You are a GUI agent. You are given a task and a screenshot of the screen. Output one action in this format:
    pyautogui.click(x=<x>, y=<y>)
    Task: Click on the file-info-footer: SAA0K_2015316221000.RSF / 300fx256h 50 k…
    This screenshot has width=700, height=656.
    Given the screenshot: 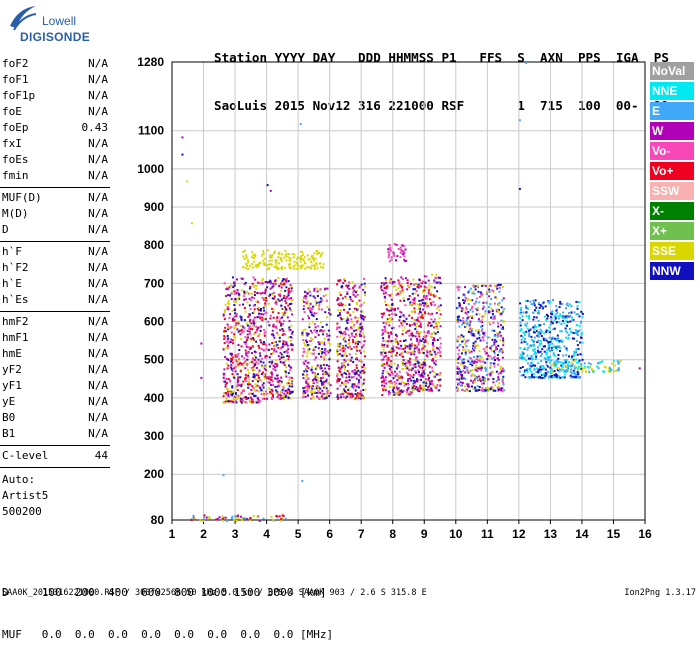 What is the action you would take?
    pyautogui.click(x=214, y=593)
    